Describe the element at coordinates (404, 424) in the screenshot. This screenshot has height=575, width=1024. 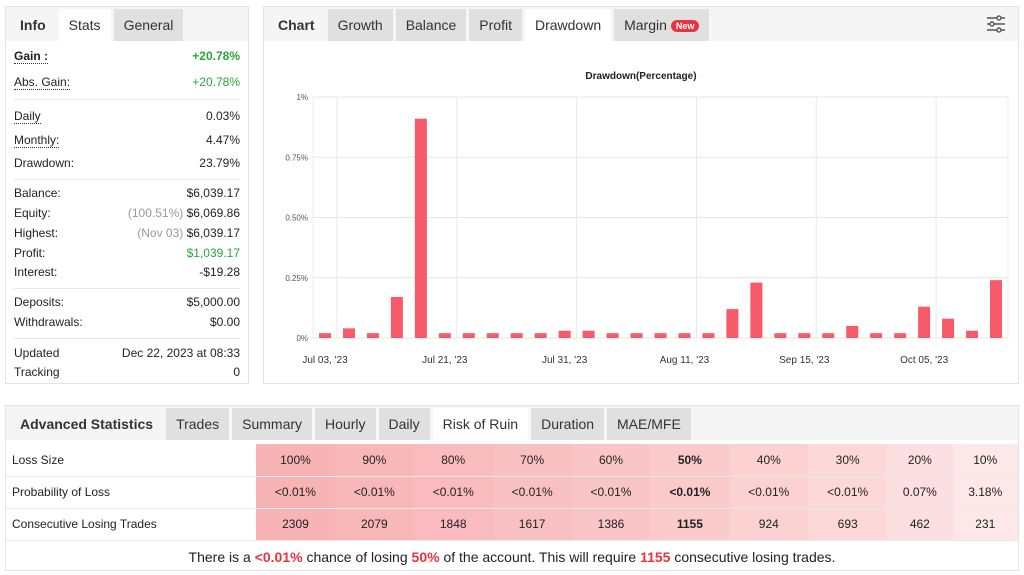
I see `tab-daily: Daily` at that location.